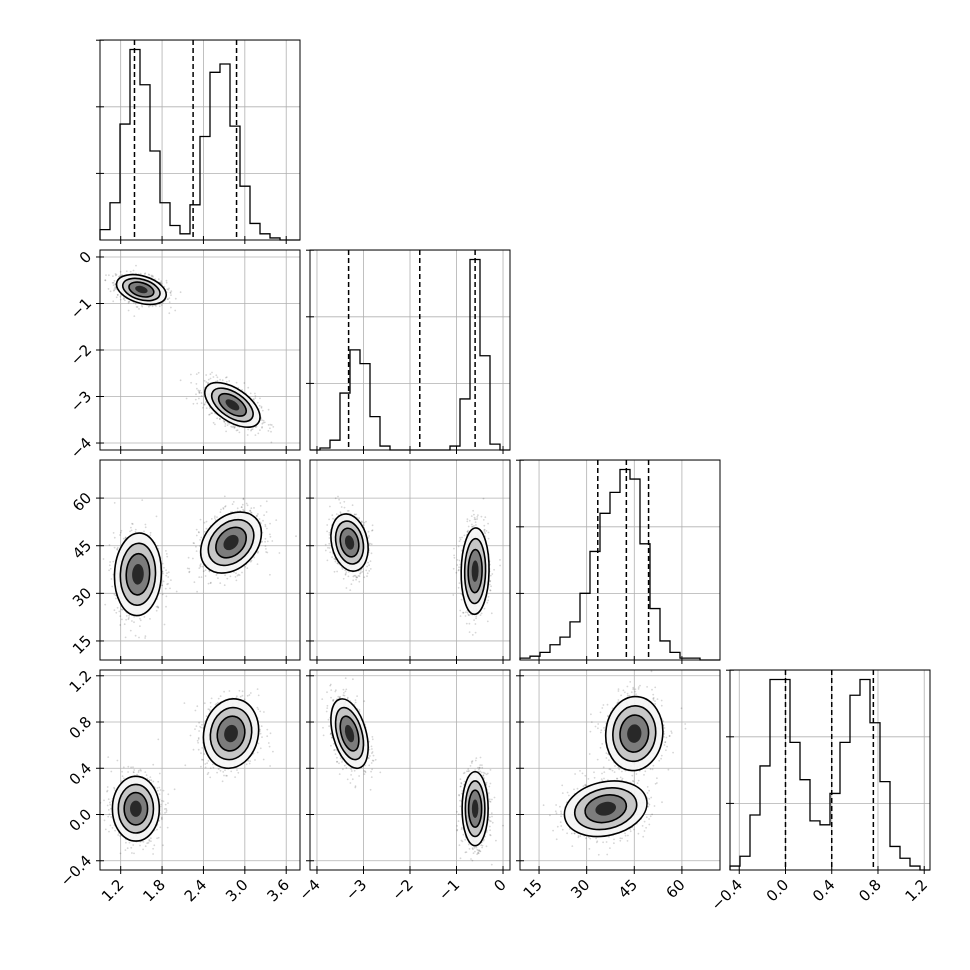 Image resolution: width=970 pixels, height=970 pixels. Describe the element at coordinates (727, 895) in the screenshot. I see `x-tick-label: −0.4` at that location.